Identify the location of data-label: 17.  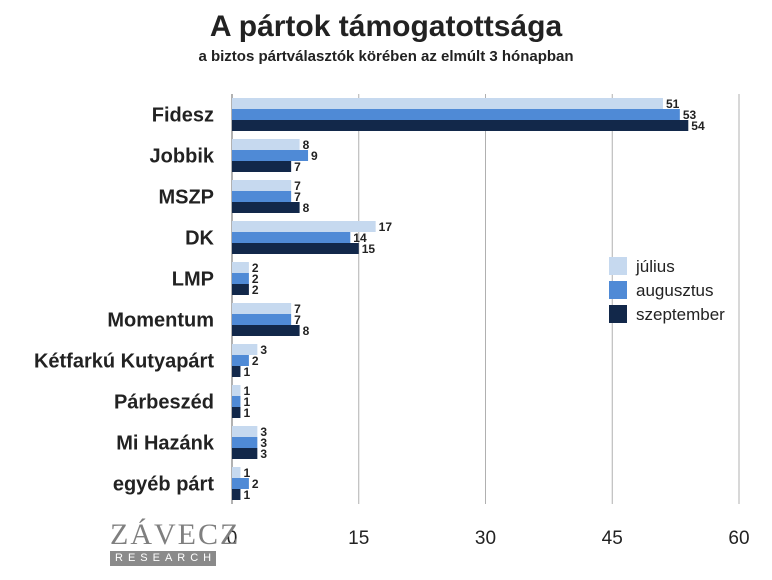
(386, 227).